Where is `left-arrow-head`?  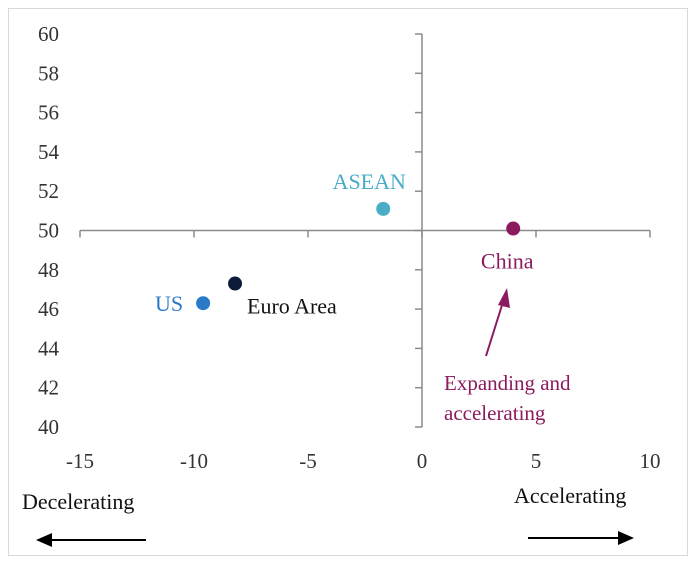 left-arrow-head is located at coordinates (44, 540).